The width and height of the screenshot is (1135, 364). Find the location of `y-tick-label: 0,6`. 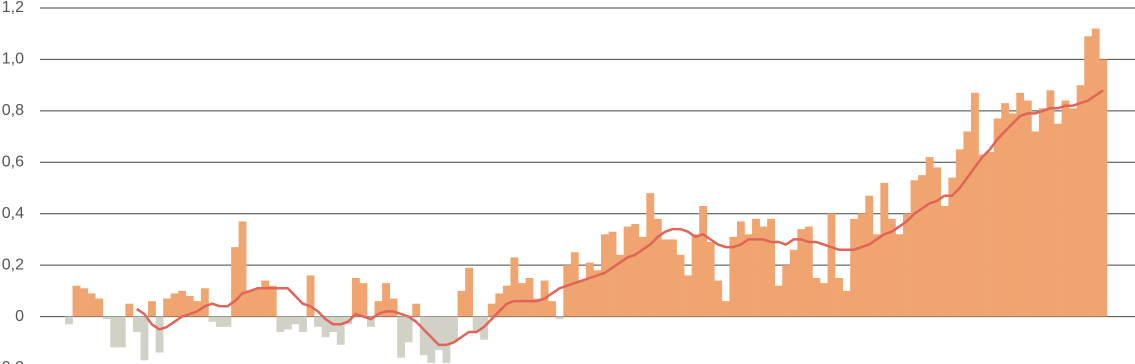

y-tick-label: 0,6 is located at coordinates (13, 162).